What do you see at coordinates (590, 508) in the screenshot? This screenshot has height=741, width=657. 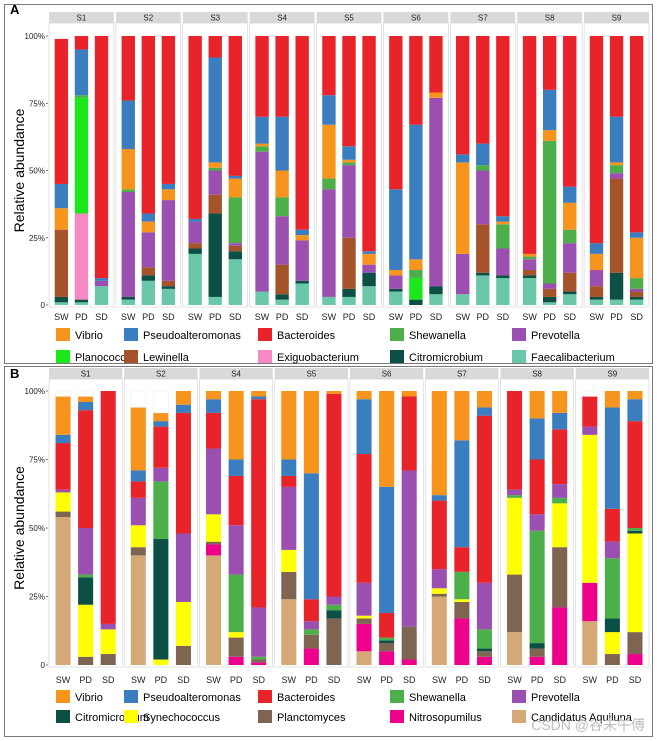 I see `panel-b-bar-s9-sw-synechococcus` at bounding box center [590, 508].